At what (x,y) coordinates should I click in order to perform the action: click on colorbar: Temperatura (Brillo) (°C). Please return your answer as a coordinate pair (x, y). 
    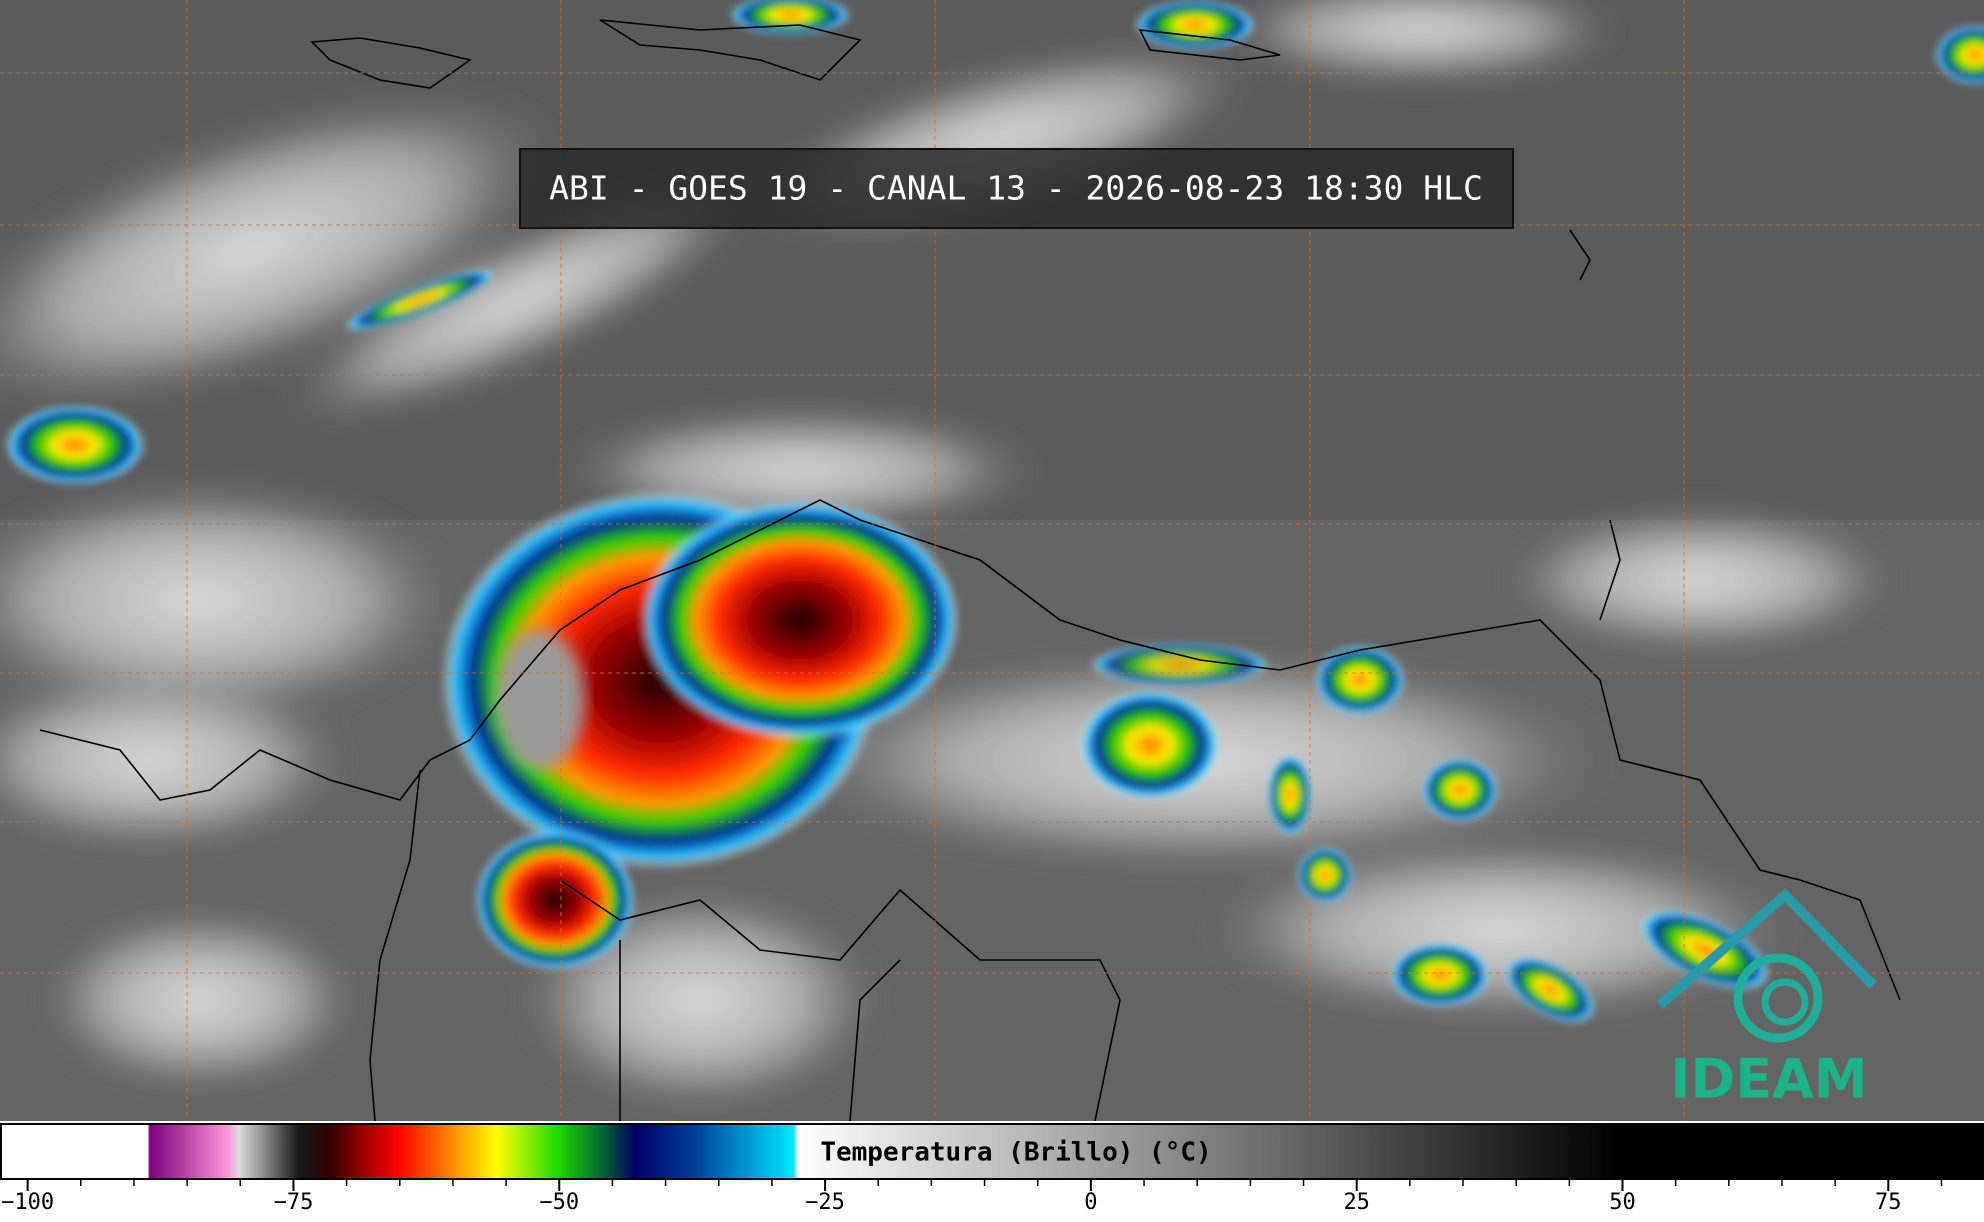
    Looking at the image, I should click on (992, 1171).